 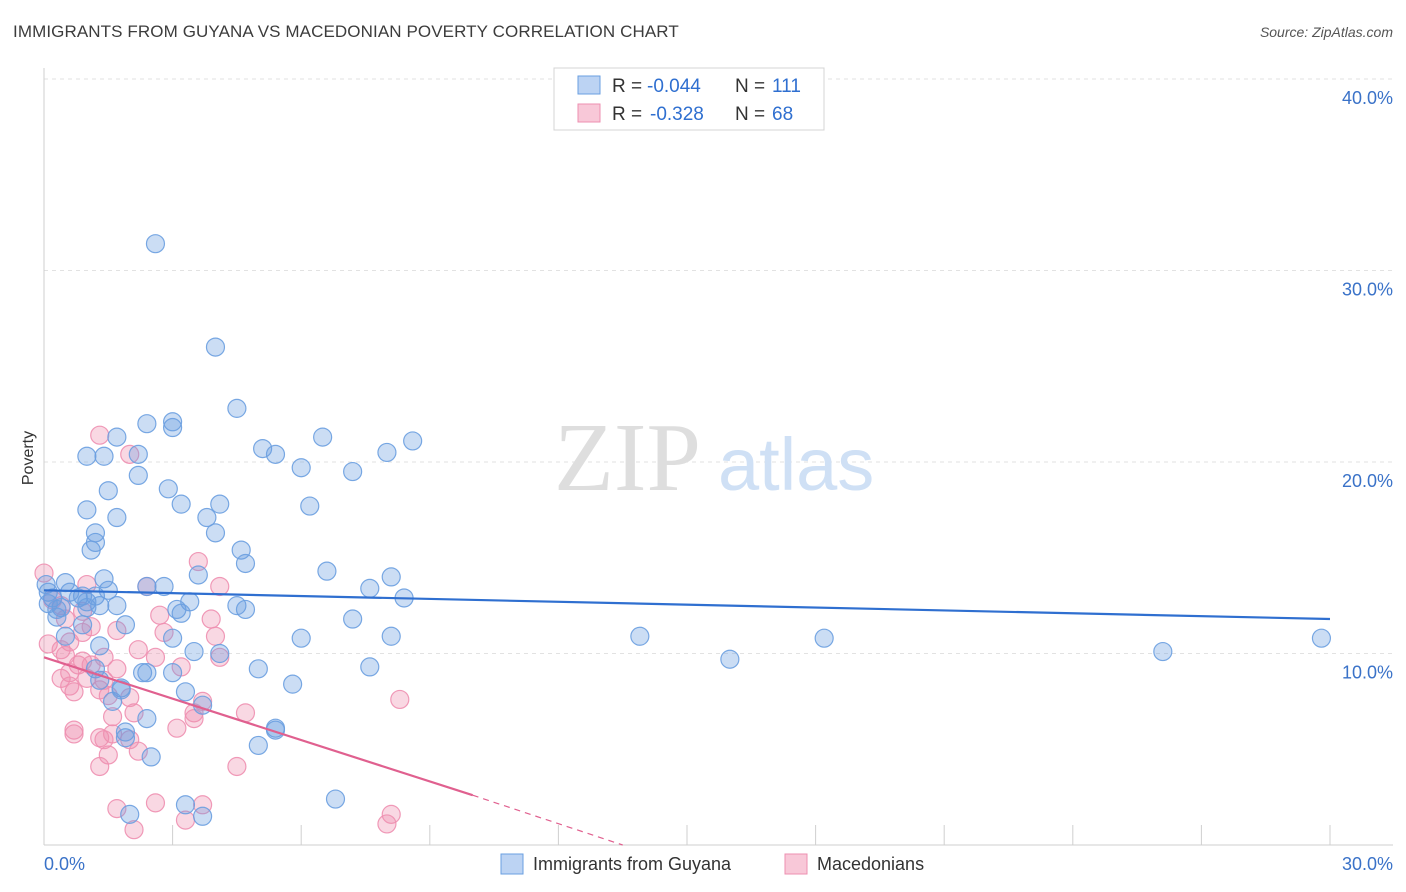 What do you see at coordinates (28, 458) in the screenshot?
I see `y-axis-title: Poverty` at bounding box center [28, 458].